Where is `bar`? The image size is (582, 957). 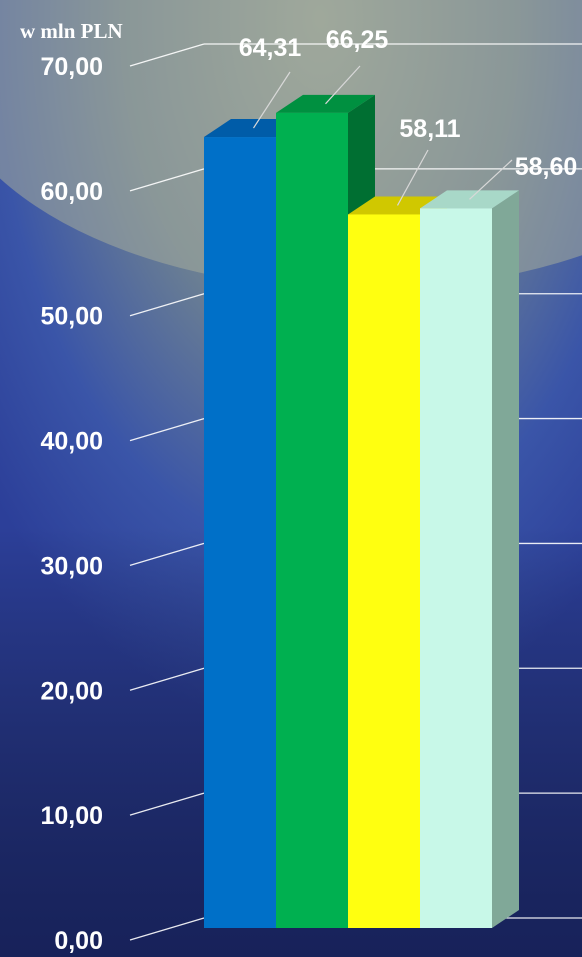
bar is located at coordinates (469, 559).